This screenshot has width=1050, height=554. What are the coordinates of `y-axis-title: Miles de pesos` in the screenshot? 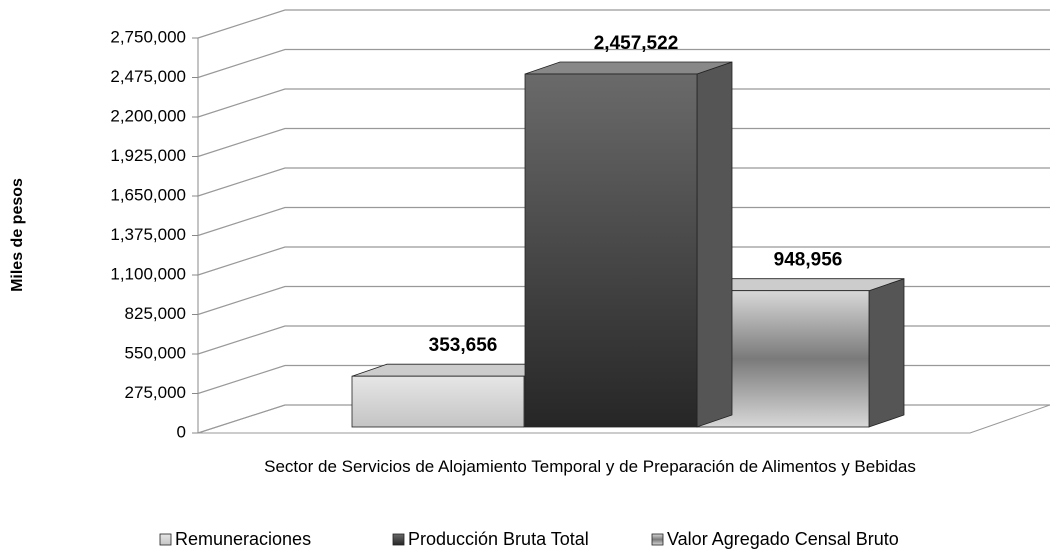 It's located at (17, 235).